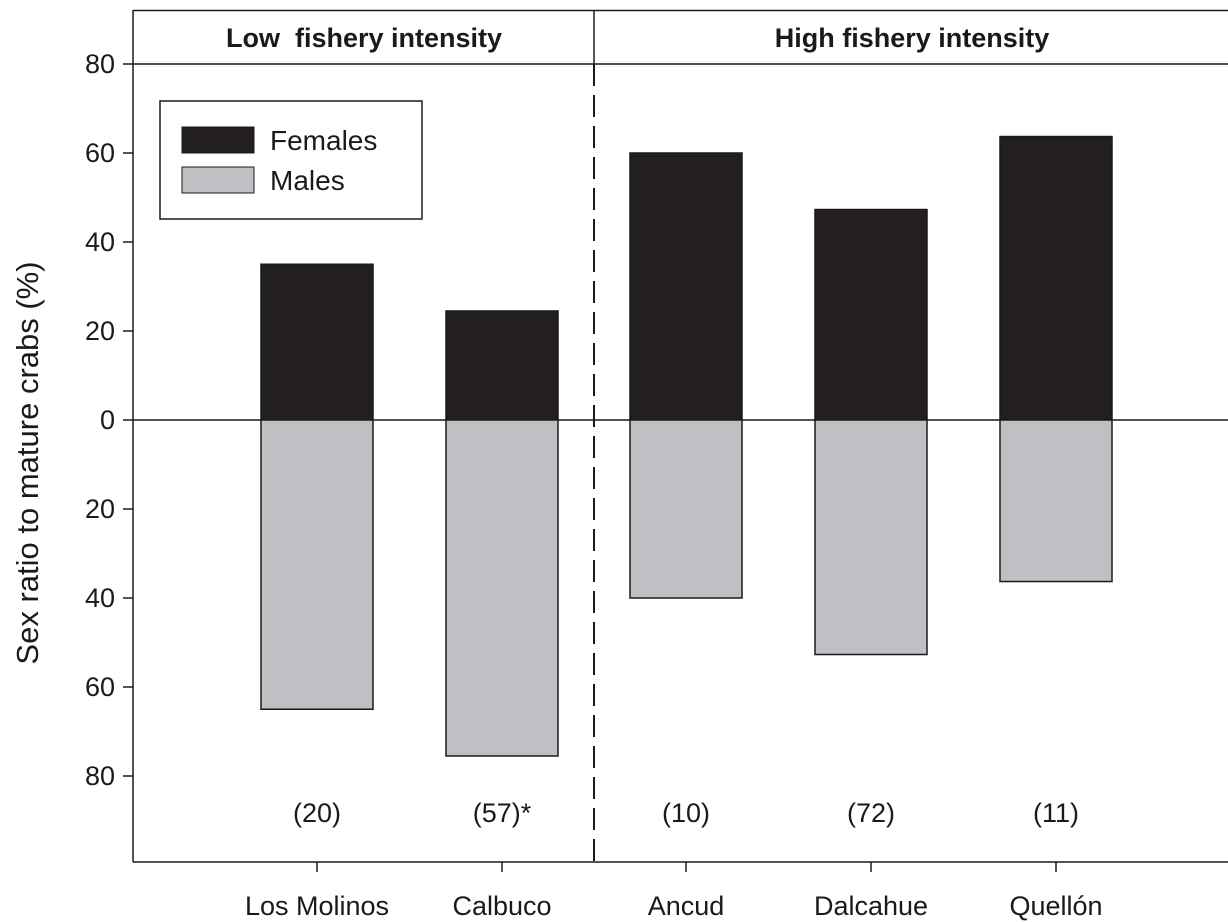  What do you see at coordinates (871, 906) in the screenshot?
I see `x-tick-label: Dalcahue` at bounding box center [871, 906].